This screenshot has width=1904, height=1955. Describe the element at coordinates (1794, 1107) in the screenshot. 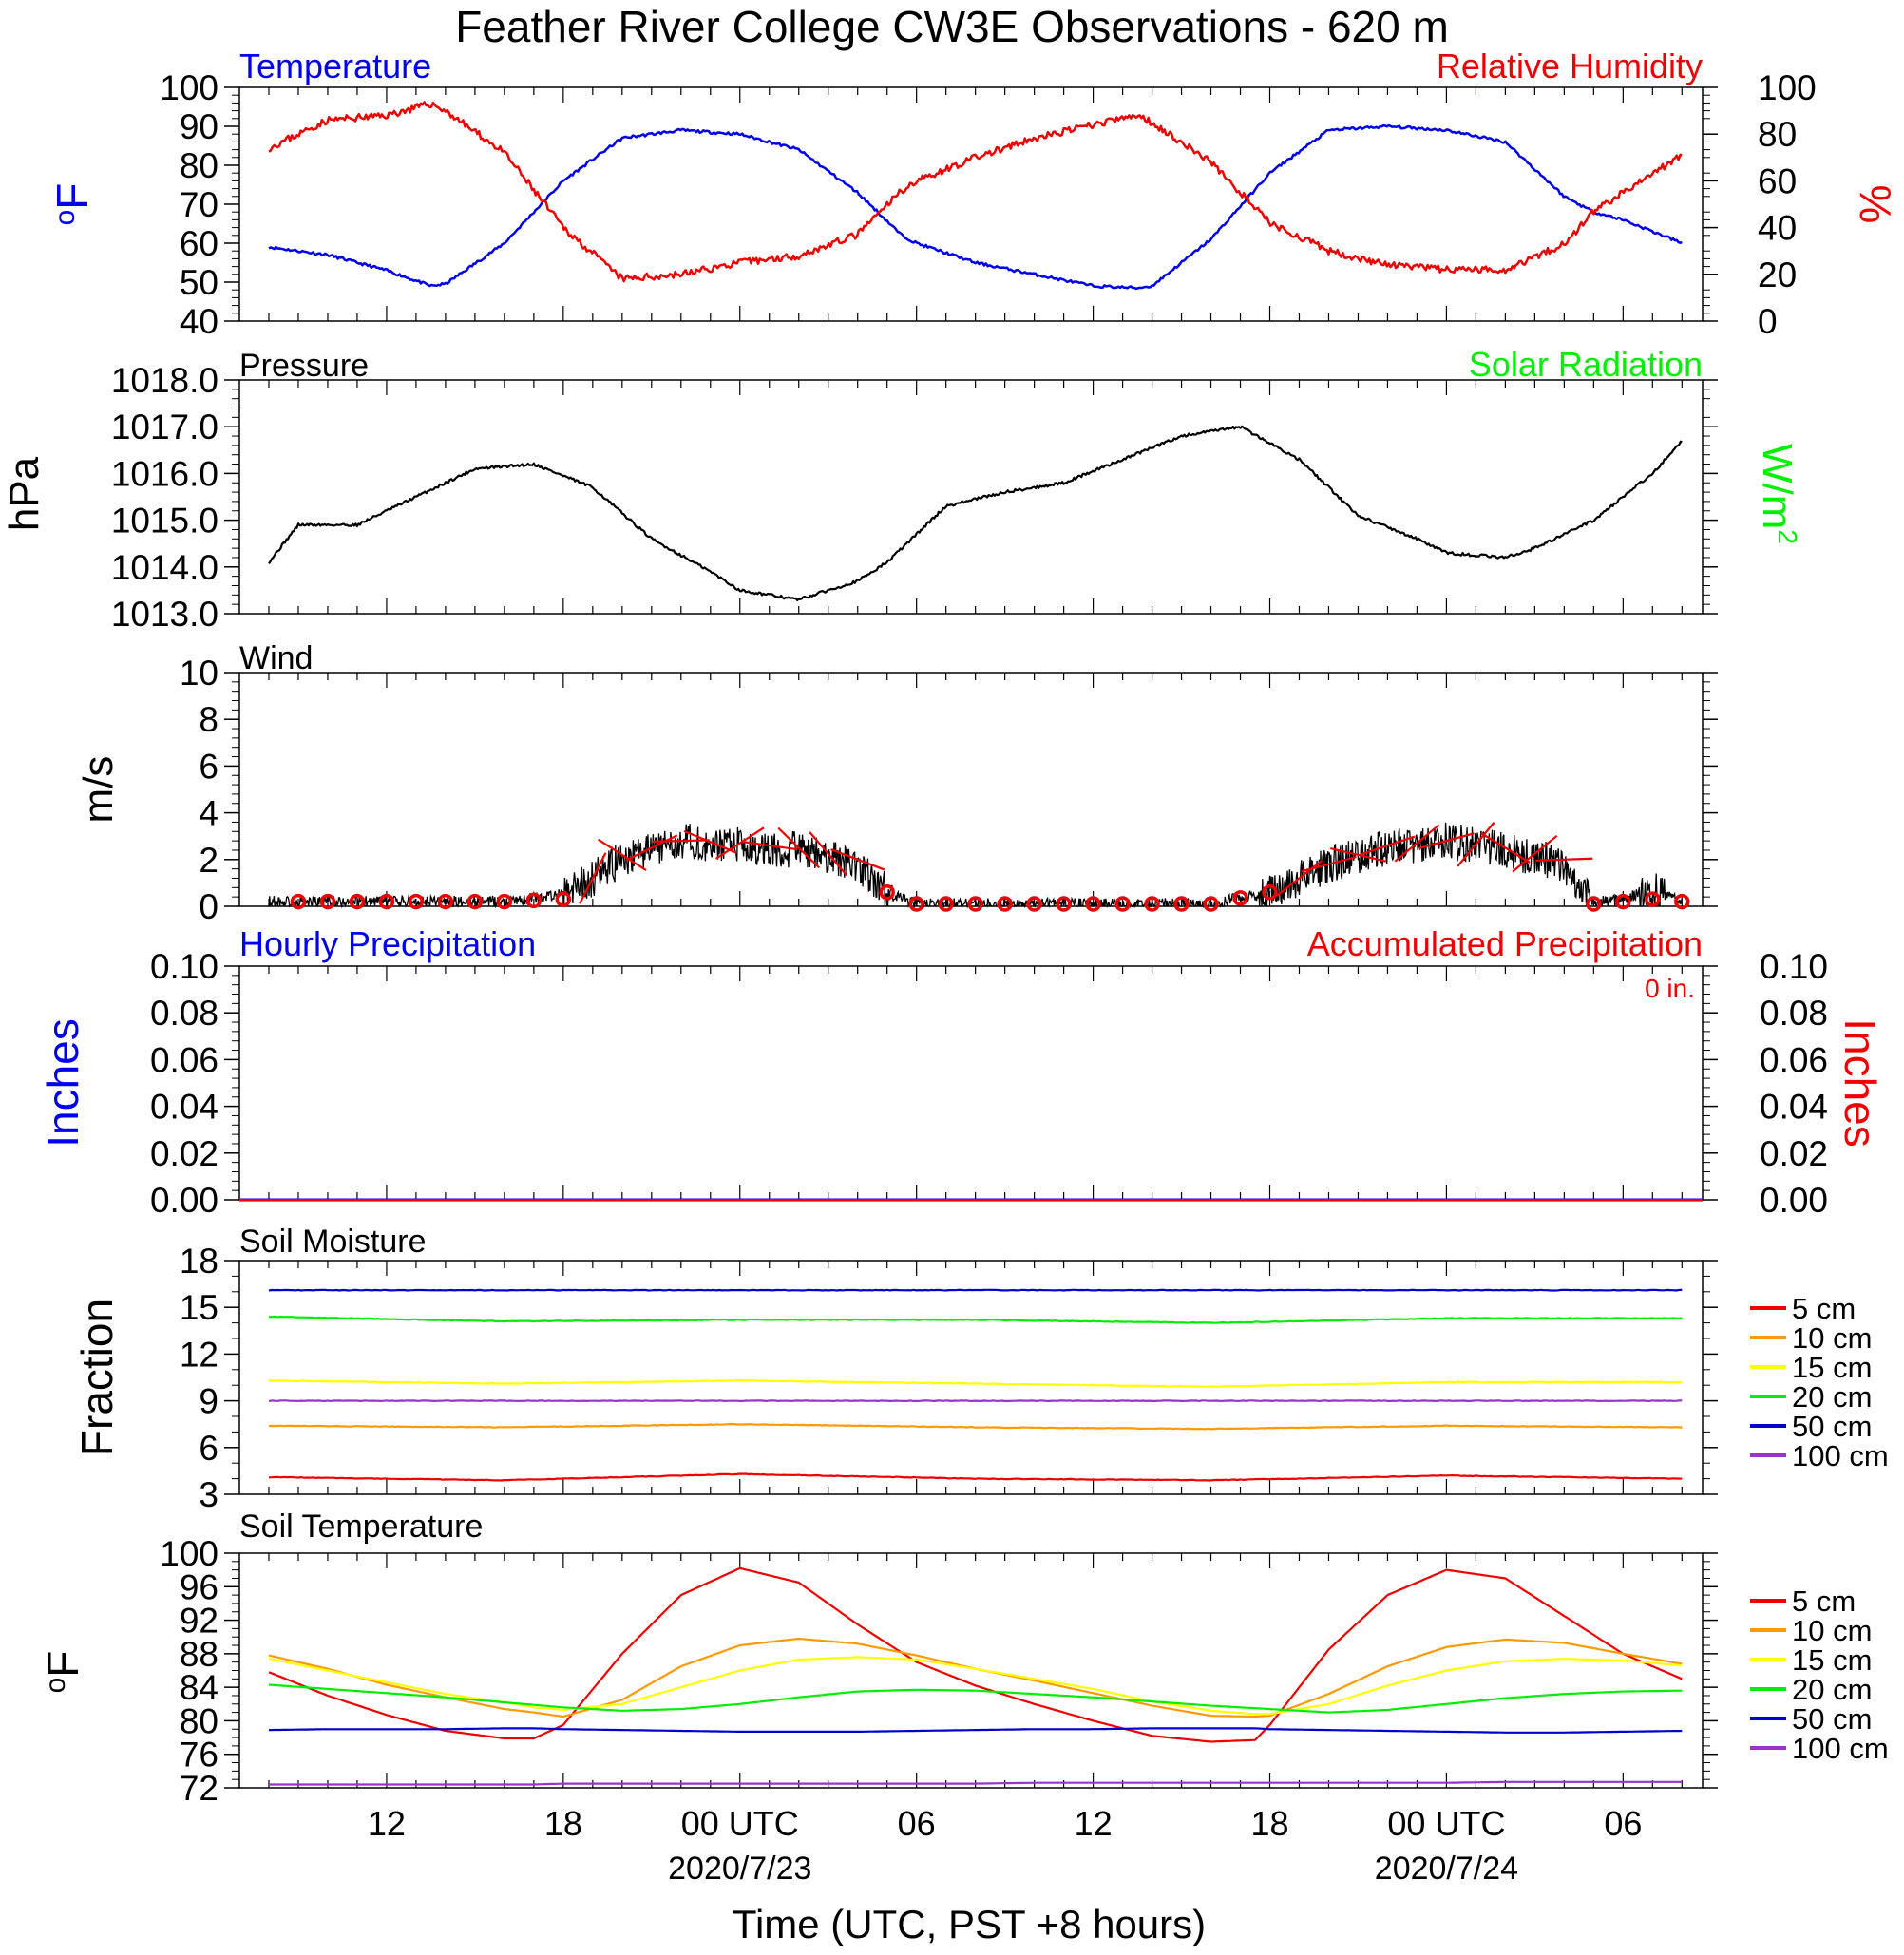

I see `y-tick-label-right: 0.04` at that location.